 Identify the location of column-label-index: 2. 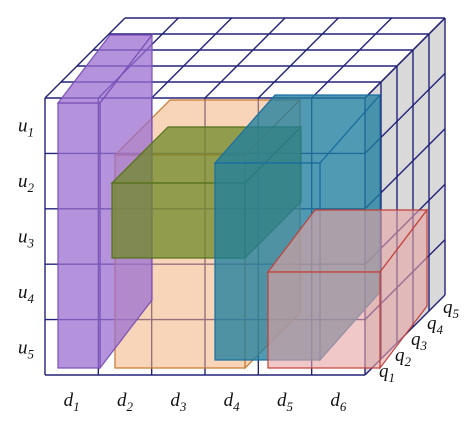
(130, 406).